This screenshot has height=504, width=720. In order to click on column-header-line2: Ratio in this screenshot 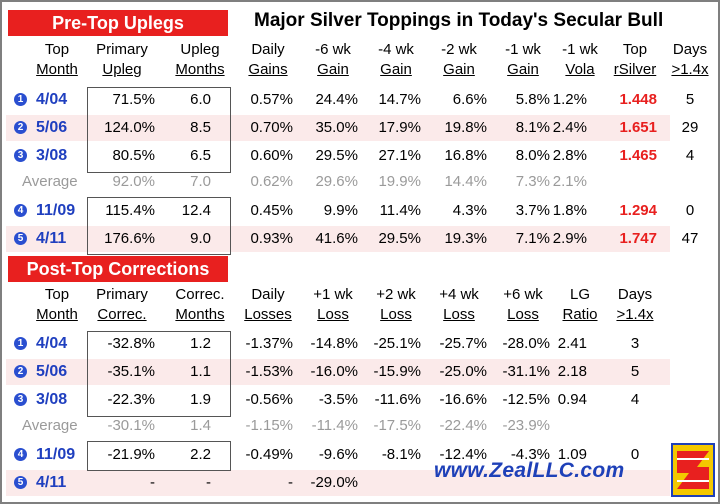, I will do `click(580, 314)`.